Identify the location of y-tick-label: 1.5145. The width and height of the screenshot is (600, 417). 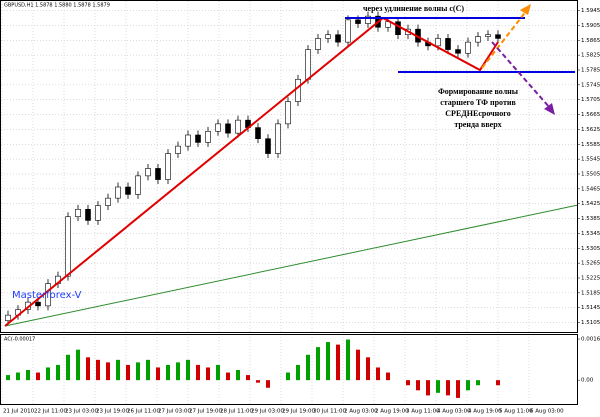
(590, 308).